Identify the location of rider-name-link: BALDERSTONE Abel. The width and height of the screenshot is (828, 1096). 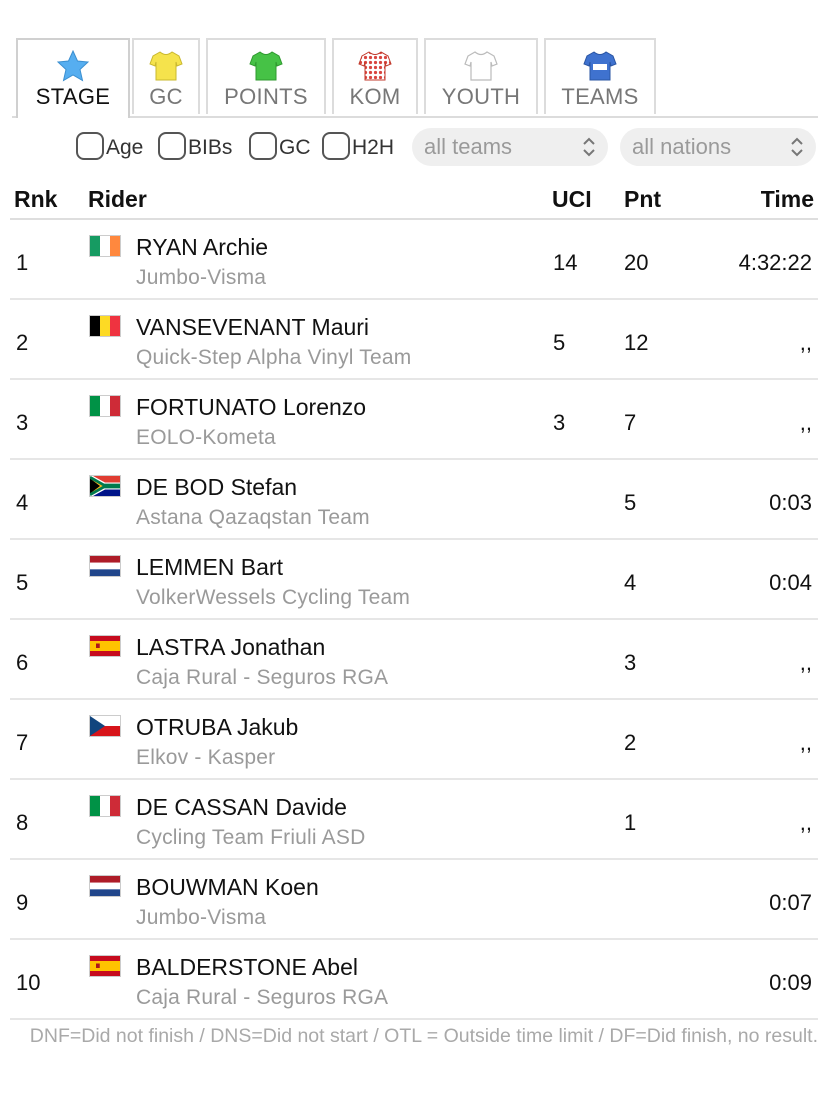
(247, 967).